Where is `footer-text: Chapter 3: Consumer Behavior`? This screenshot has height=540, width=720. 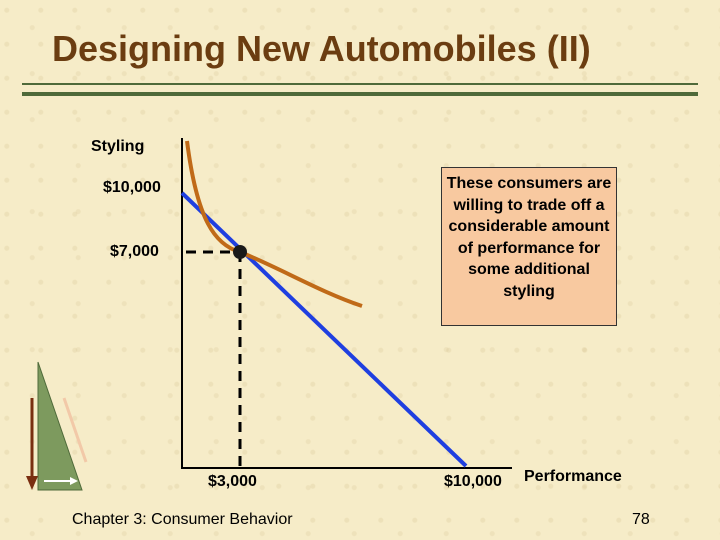 footer-text: Chapter 3: Consumer Behavior is located at coordinates (182, 519).